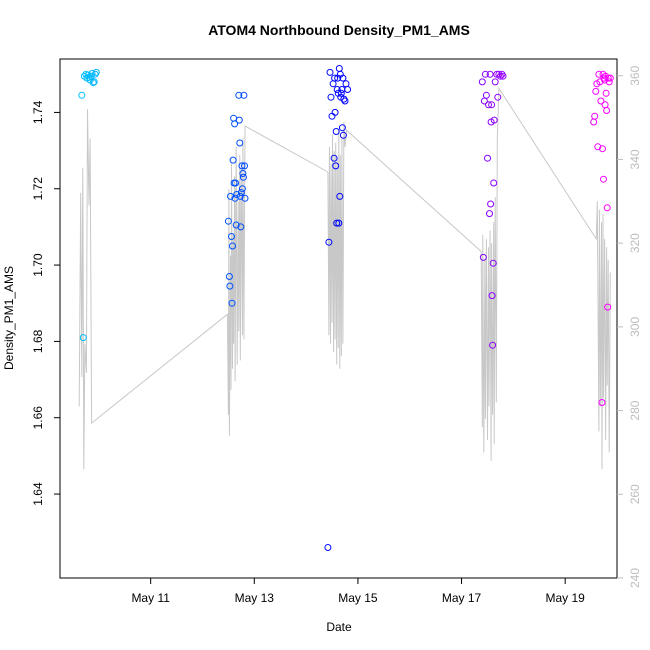 The image size is (650, 650). Describe the element at coordinates (339, 30) in the screenshot. I see `chart-title: ATOM4 Northbound Density_PM1_AMS` at that location.